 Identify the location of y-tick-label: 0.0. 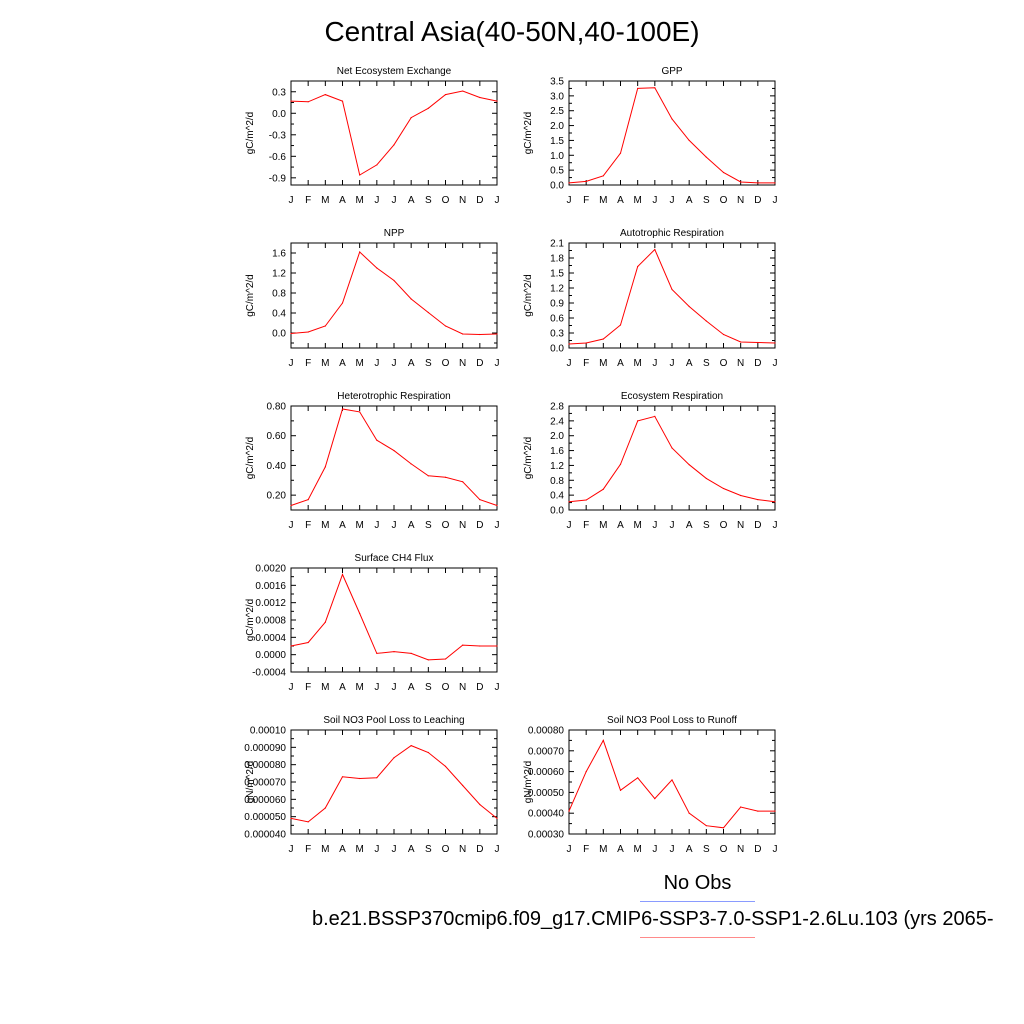
(557, 349).